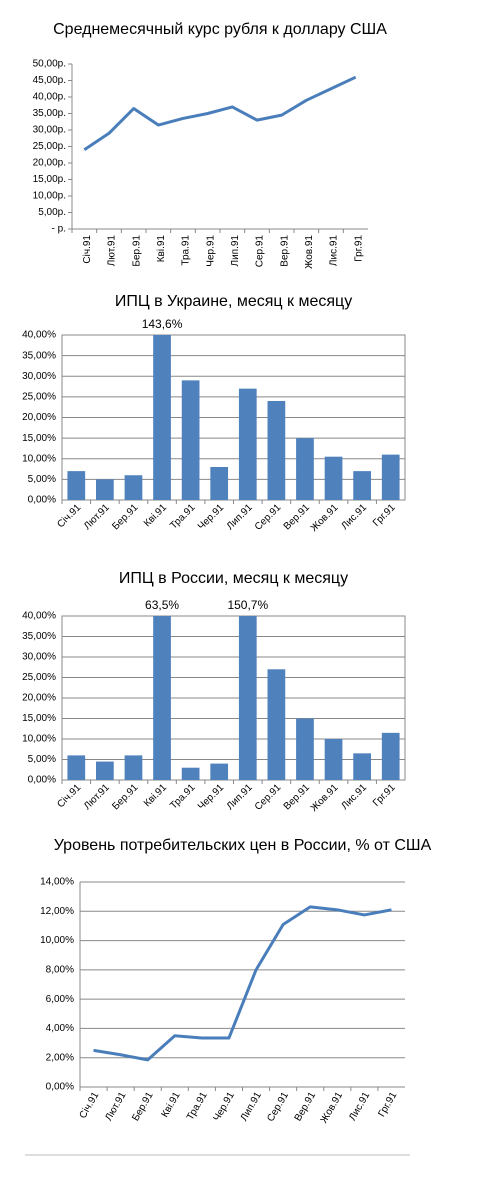 Image resolution: width=495 pixels, height=1180 pixels. I want to click on y-tick-label: 10,00р., so click(49, 196).